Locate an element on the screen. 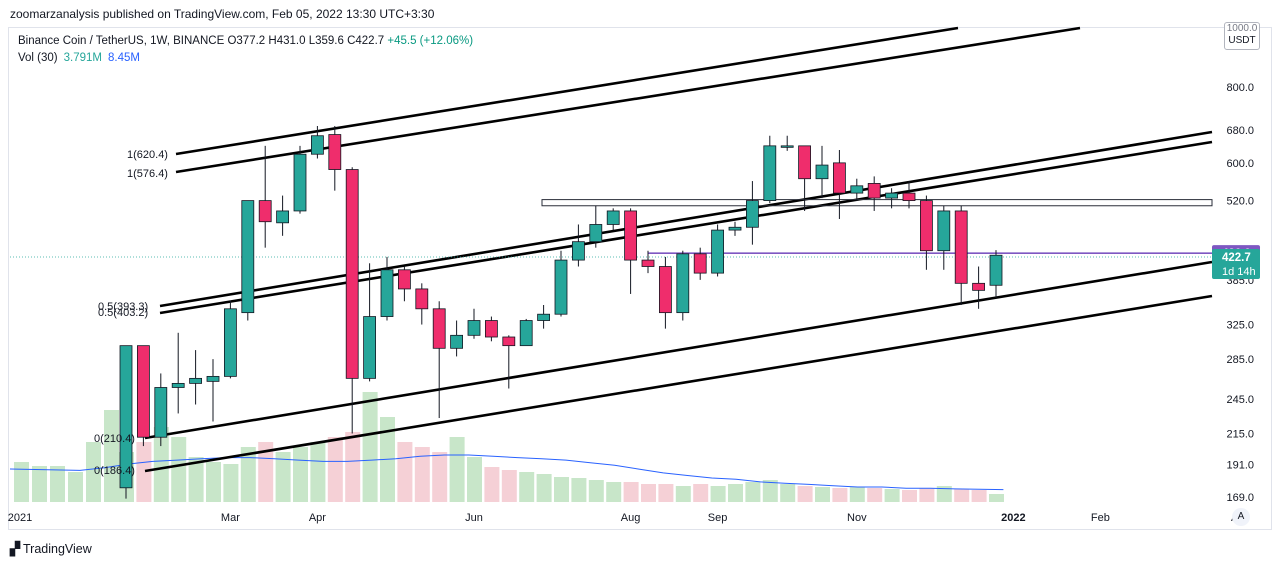 This screenshot has width=1280, height=566. price-tick-label: 600.0 is located at coordinates (1240, 164).